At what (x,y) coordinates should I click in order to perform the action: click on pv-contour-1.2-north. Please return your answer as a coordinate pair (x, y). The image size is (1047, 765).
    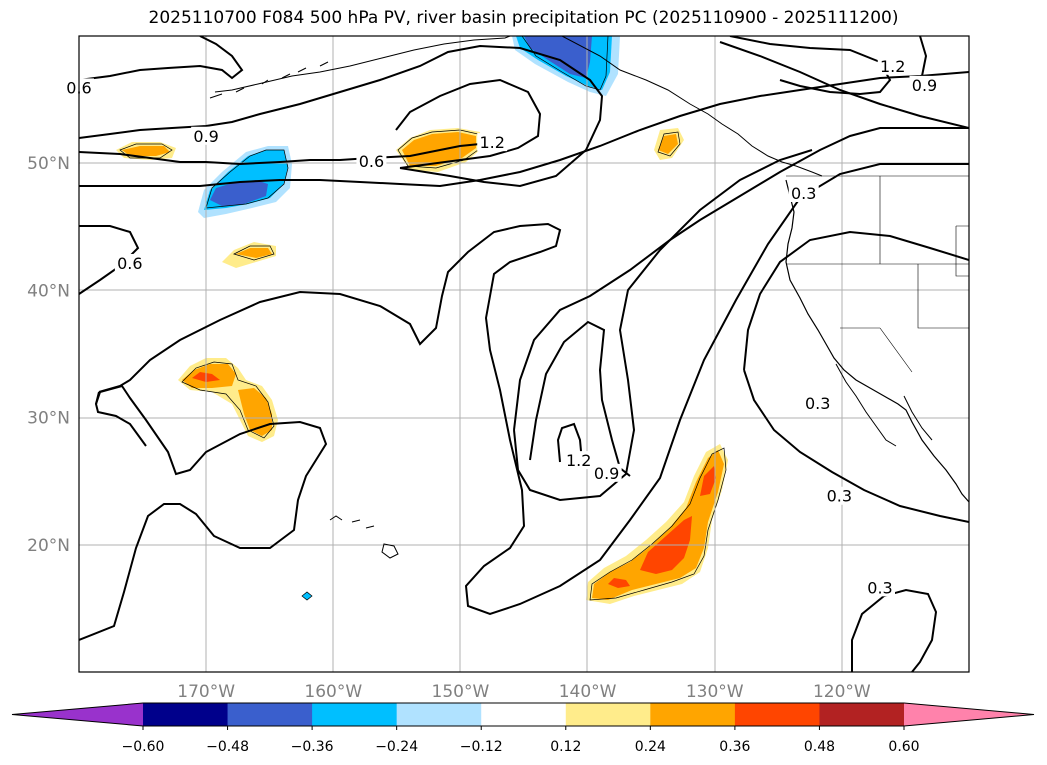
    Looking at the image, I should click on (468, 123).